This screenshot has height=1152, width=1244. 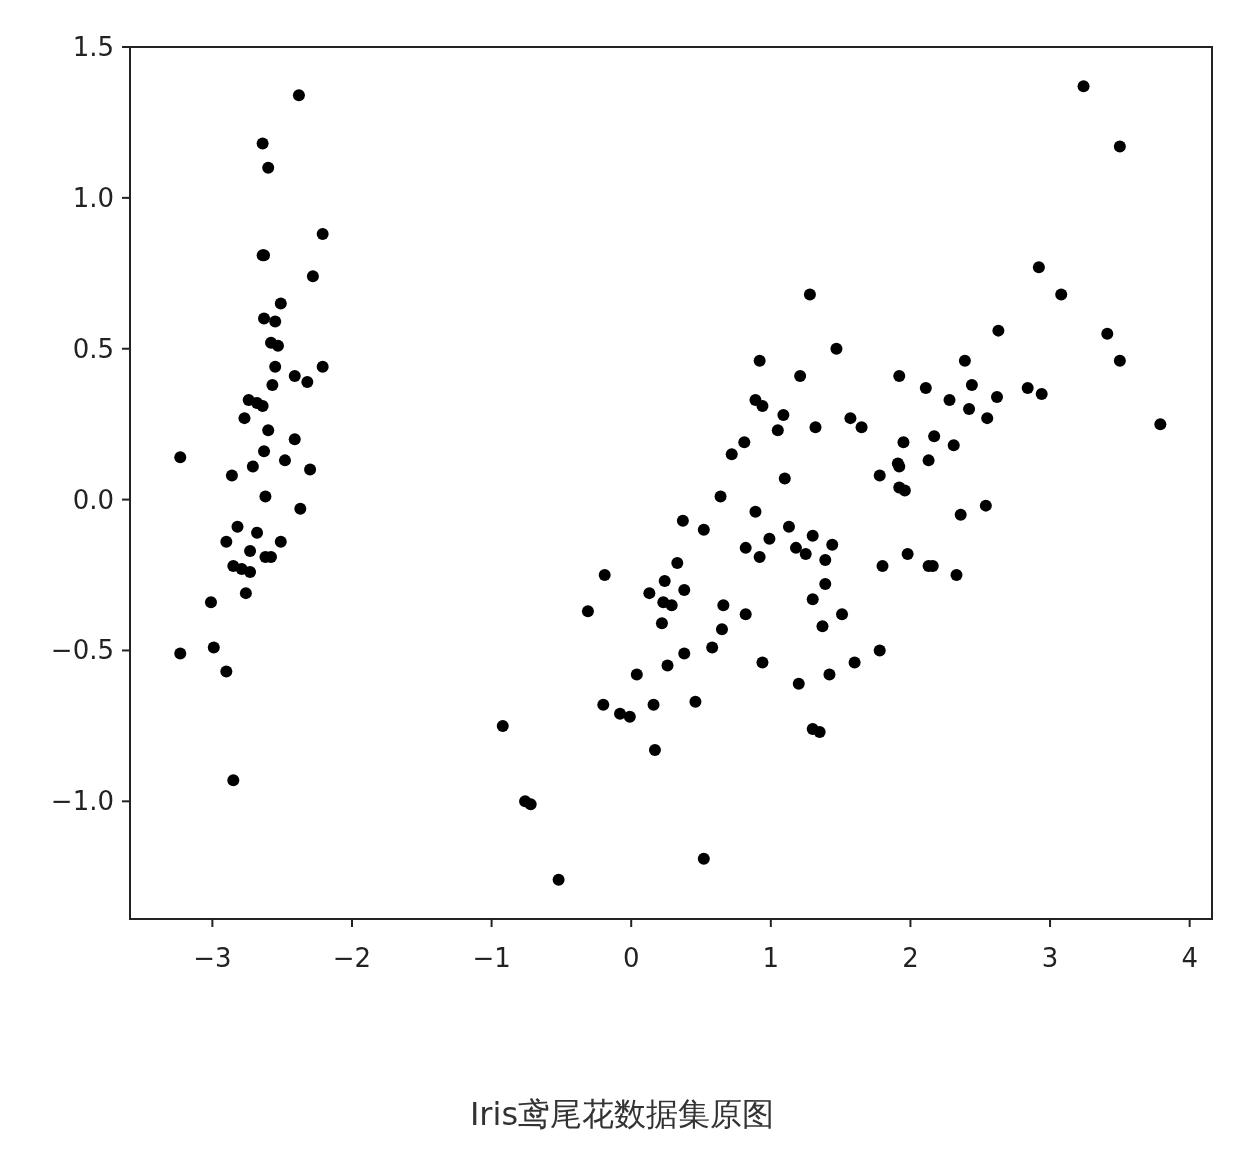 I want to click on x-tick-label: 1, so click(x=771, y=958).